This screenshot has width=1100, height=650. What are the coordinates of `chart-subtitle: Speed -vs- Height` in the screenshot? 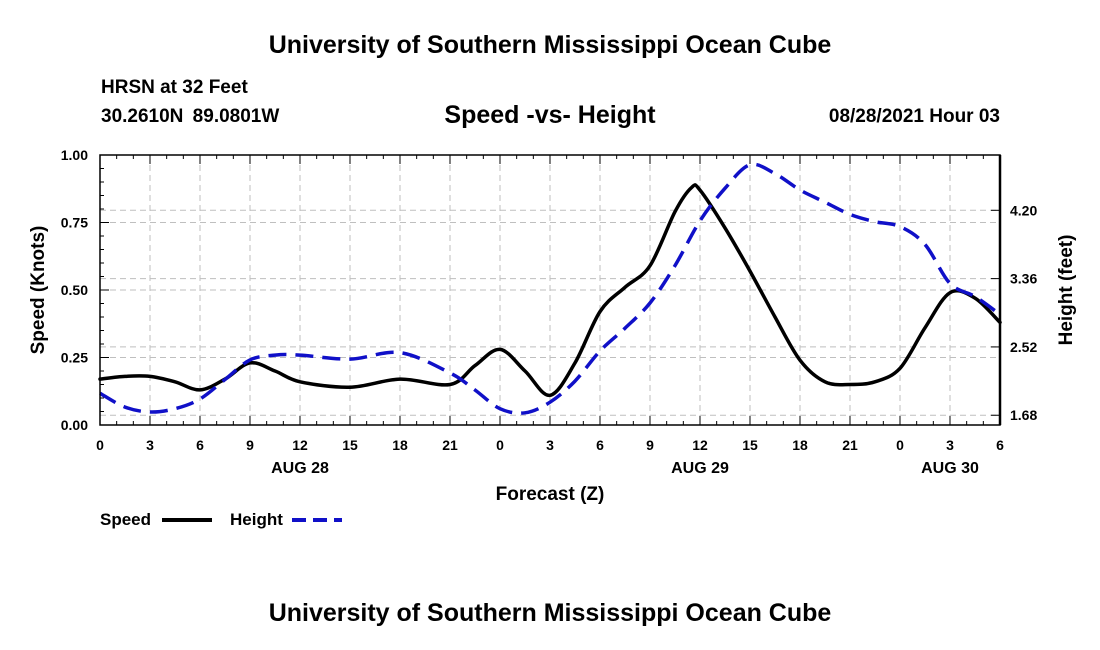 It's located at (550, 115).